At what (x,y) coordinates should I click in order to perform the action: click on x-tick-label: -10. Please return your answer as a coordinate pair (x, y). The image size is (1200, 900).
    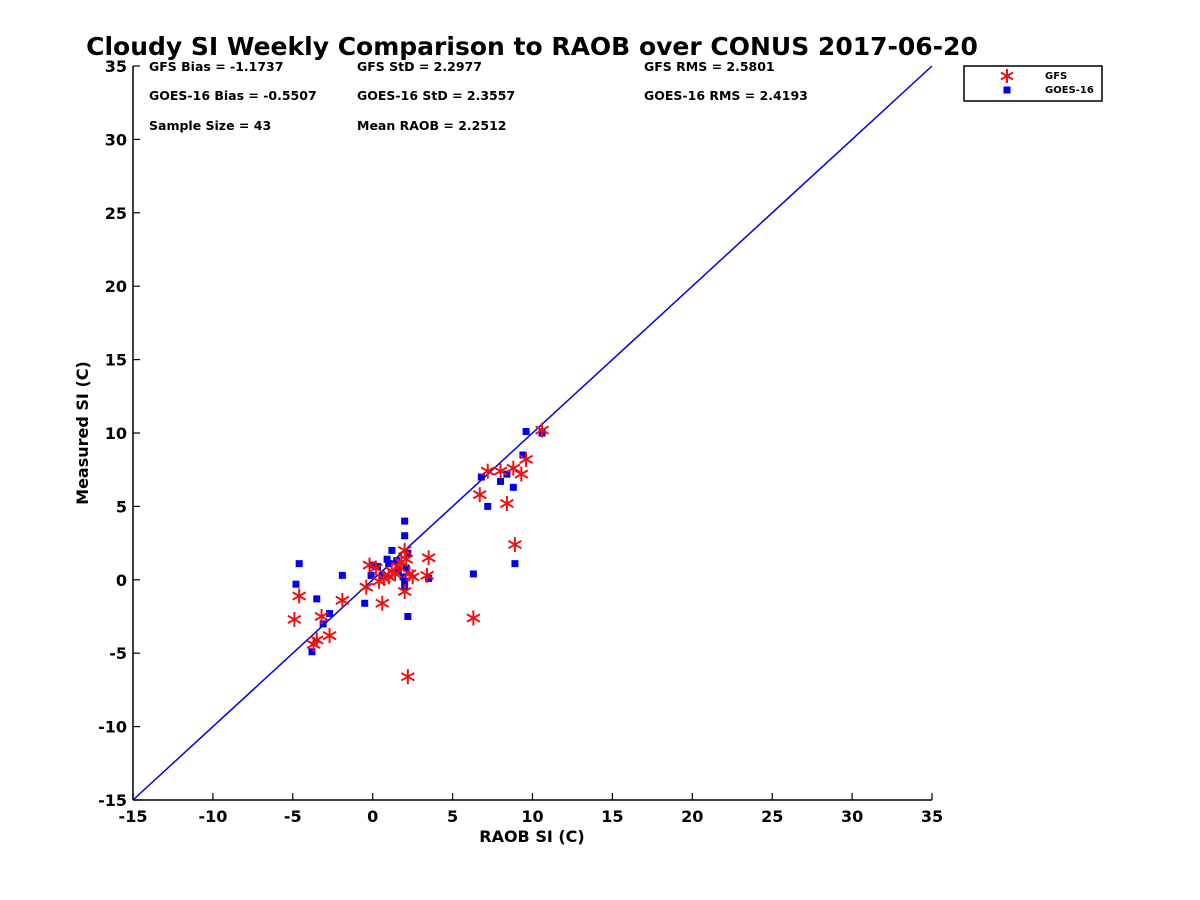
    Looking at the image, I should click on (212, 816).